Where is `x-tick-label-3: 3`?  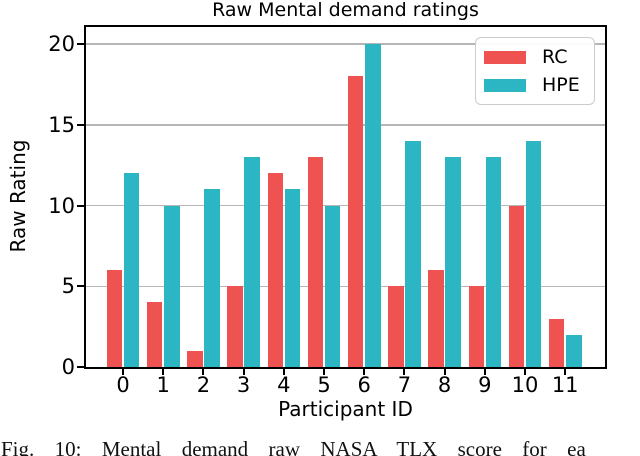 x-tick-label-3: 3 is located at coordinates (243, 385).